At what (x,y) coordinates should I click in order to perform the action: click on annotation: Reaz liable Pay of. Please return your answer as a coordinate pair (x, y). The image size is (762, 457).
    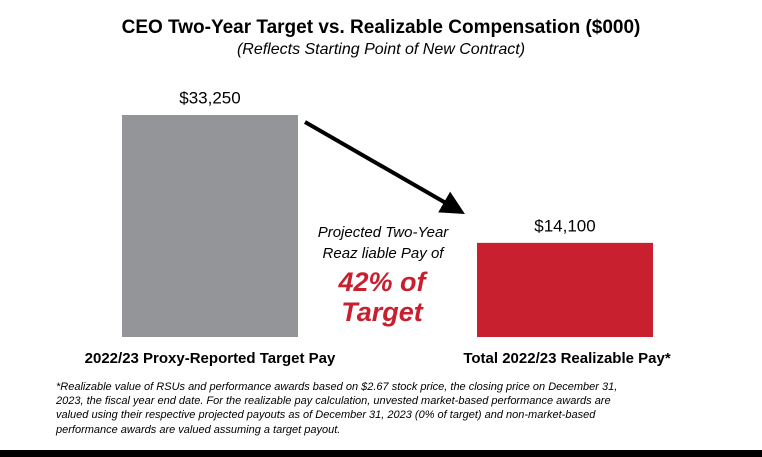
    Looking at the image, I should click on (384, 253).